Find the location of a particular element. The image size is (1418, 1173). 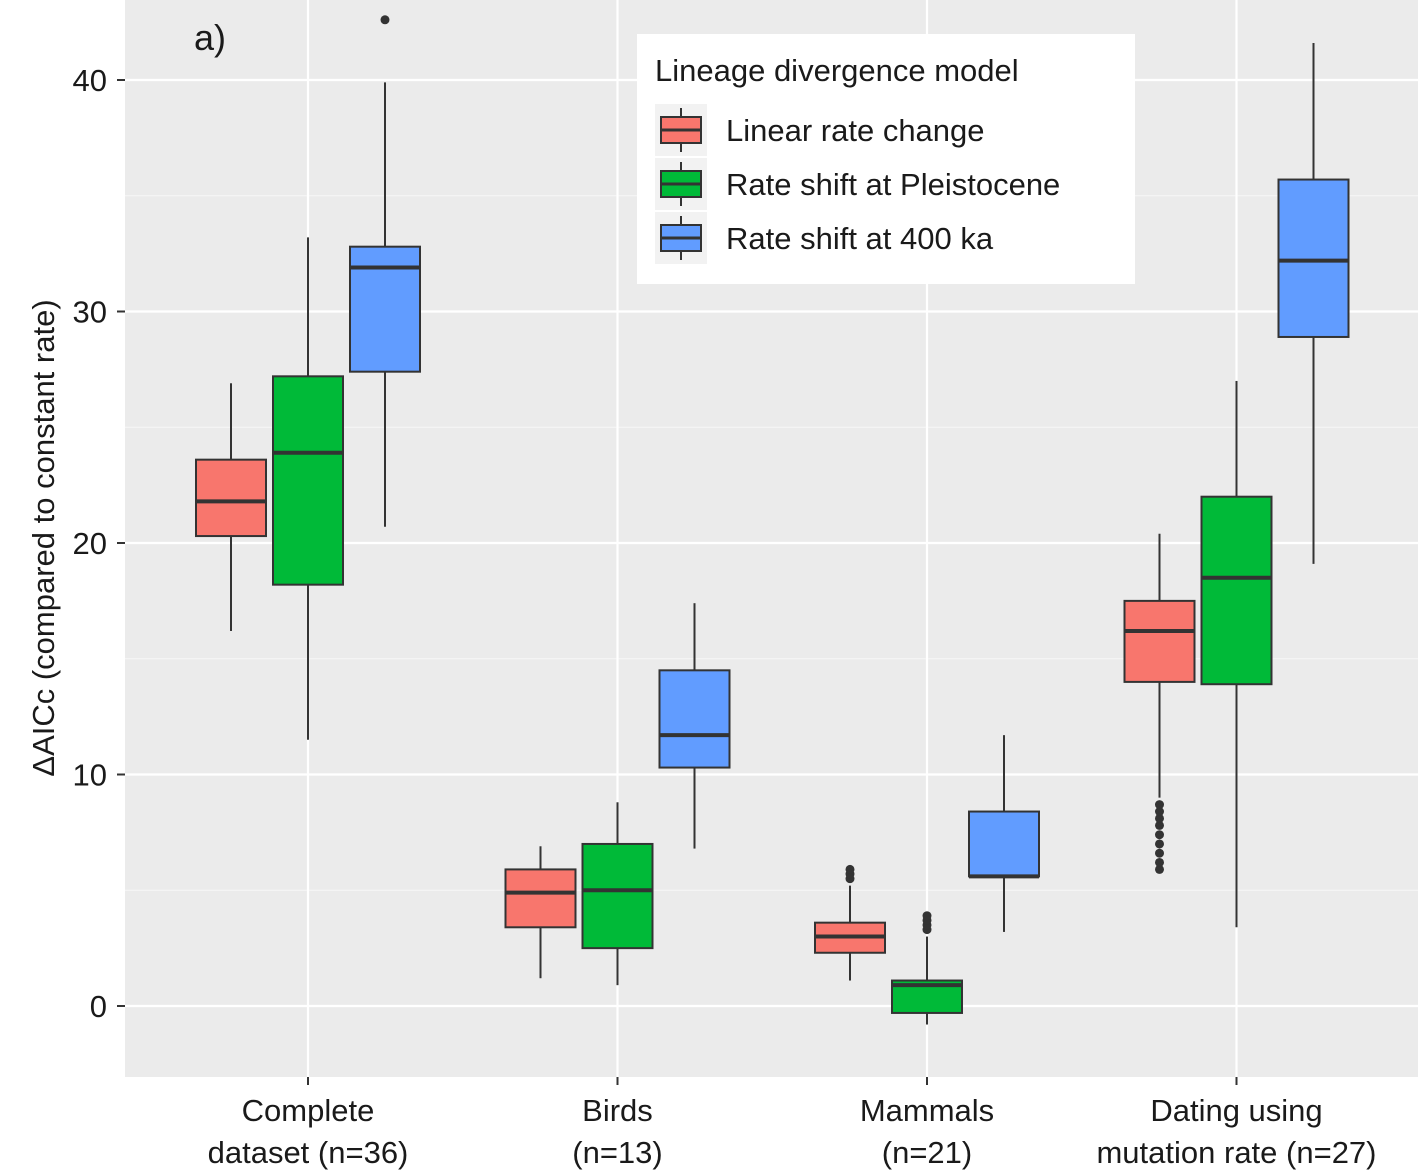

x-tick-label: mutation rate (n=27) is located at coordinates (1236, 1152).